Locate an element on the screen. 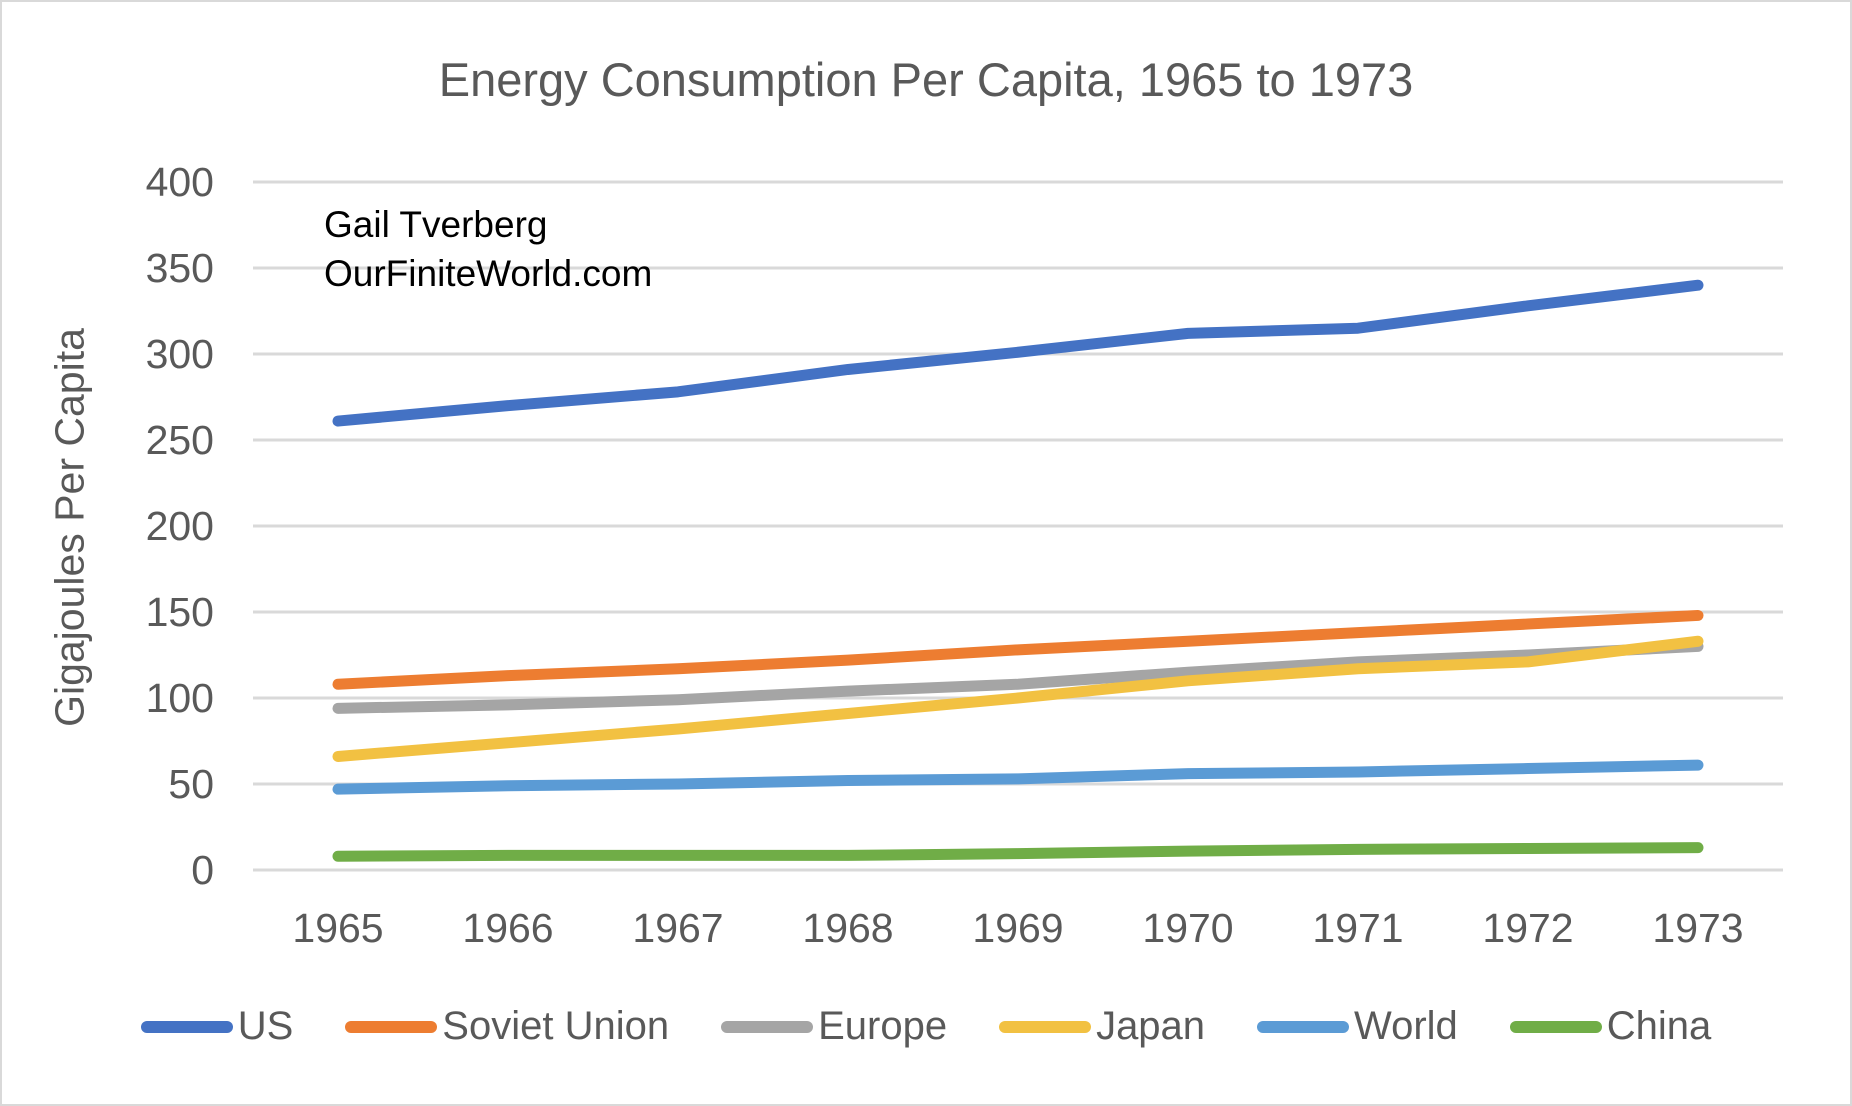  x-tick-label-1967: 1967 is located at coordinates (678, 928).